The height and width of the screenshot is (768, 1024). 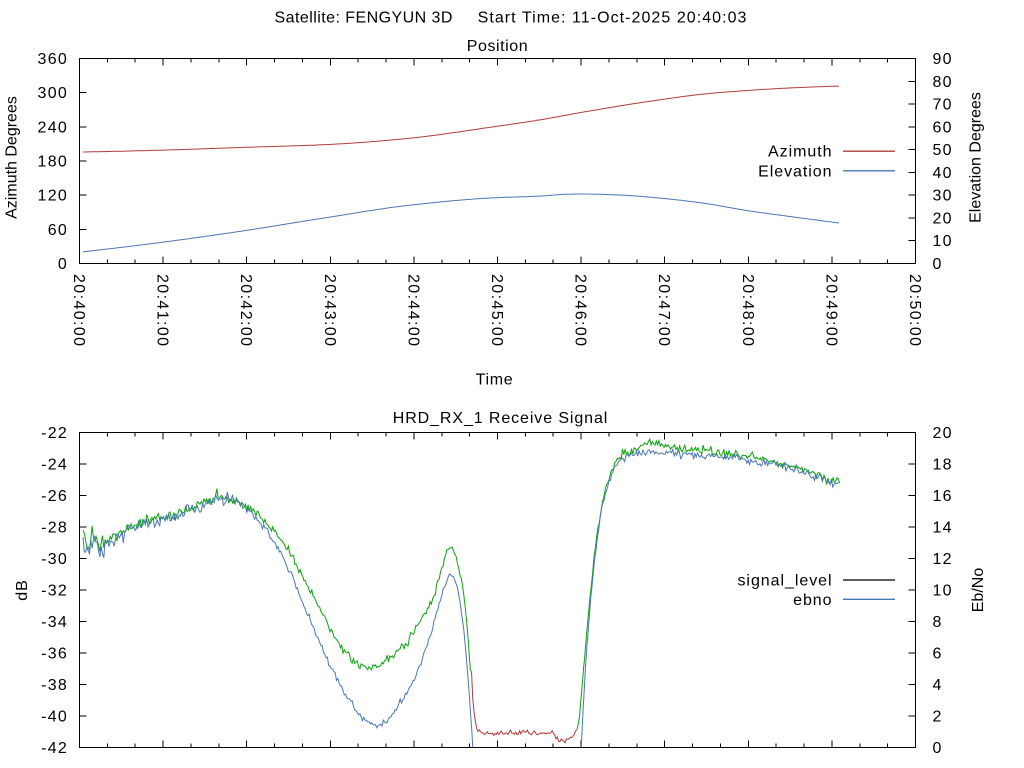 What do you see at coordinates (22, 589) in the screenshot?
I see `svg-text: dB` at bounding box center [22, 589].